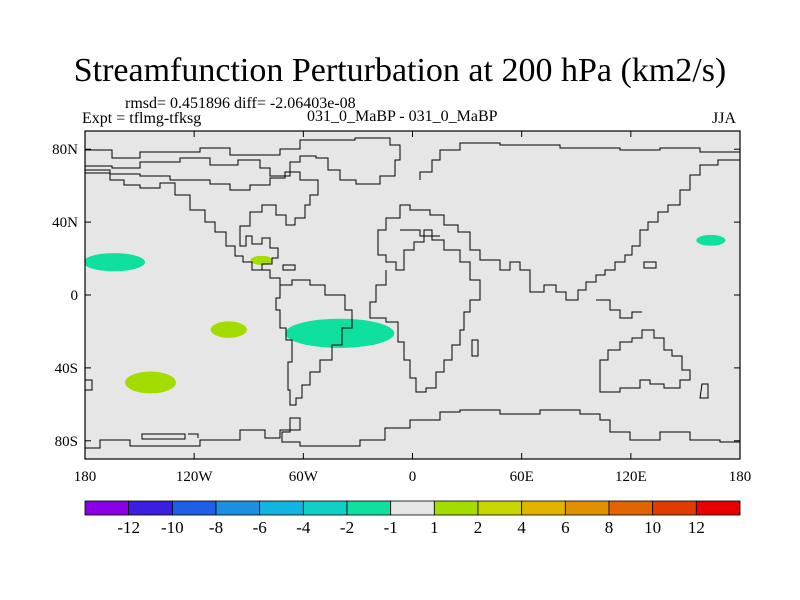 This screenshot has width=800, height=600. Describe the element at coordinates (172, 527) in the screenshot. I see `colorbar-level-label: -10` at that location.